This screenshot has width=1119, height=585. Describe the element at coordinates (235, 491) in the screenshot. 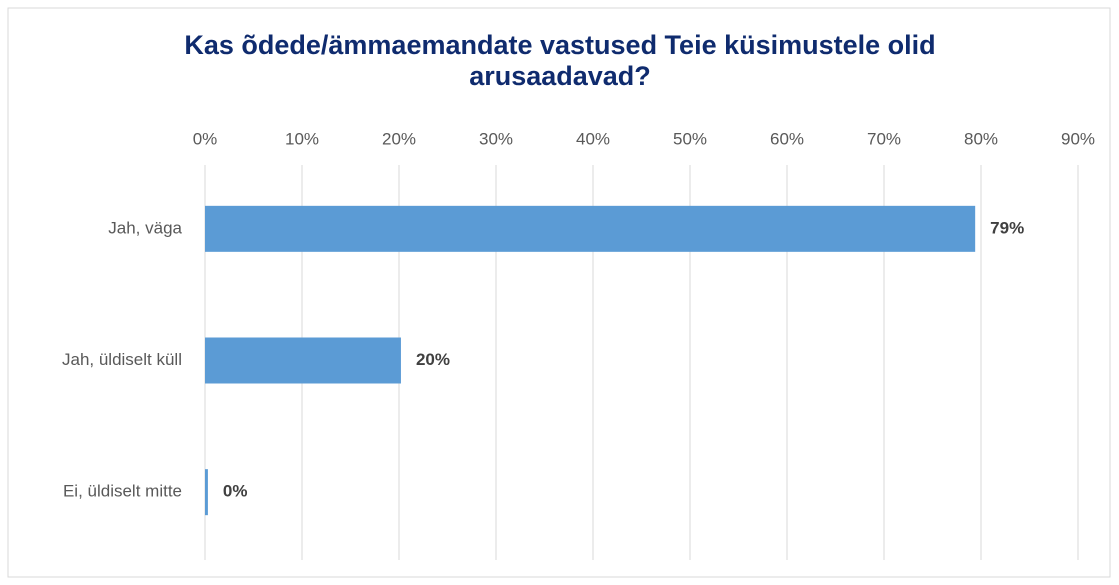

I see `data-label: 0%` at that location.